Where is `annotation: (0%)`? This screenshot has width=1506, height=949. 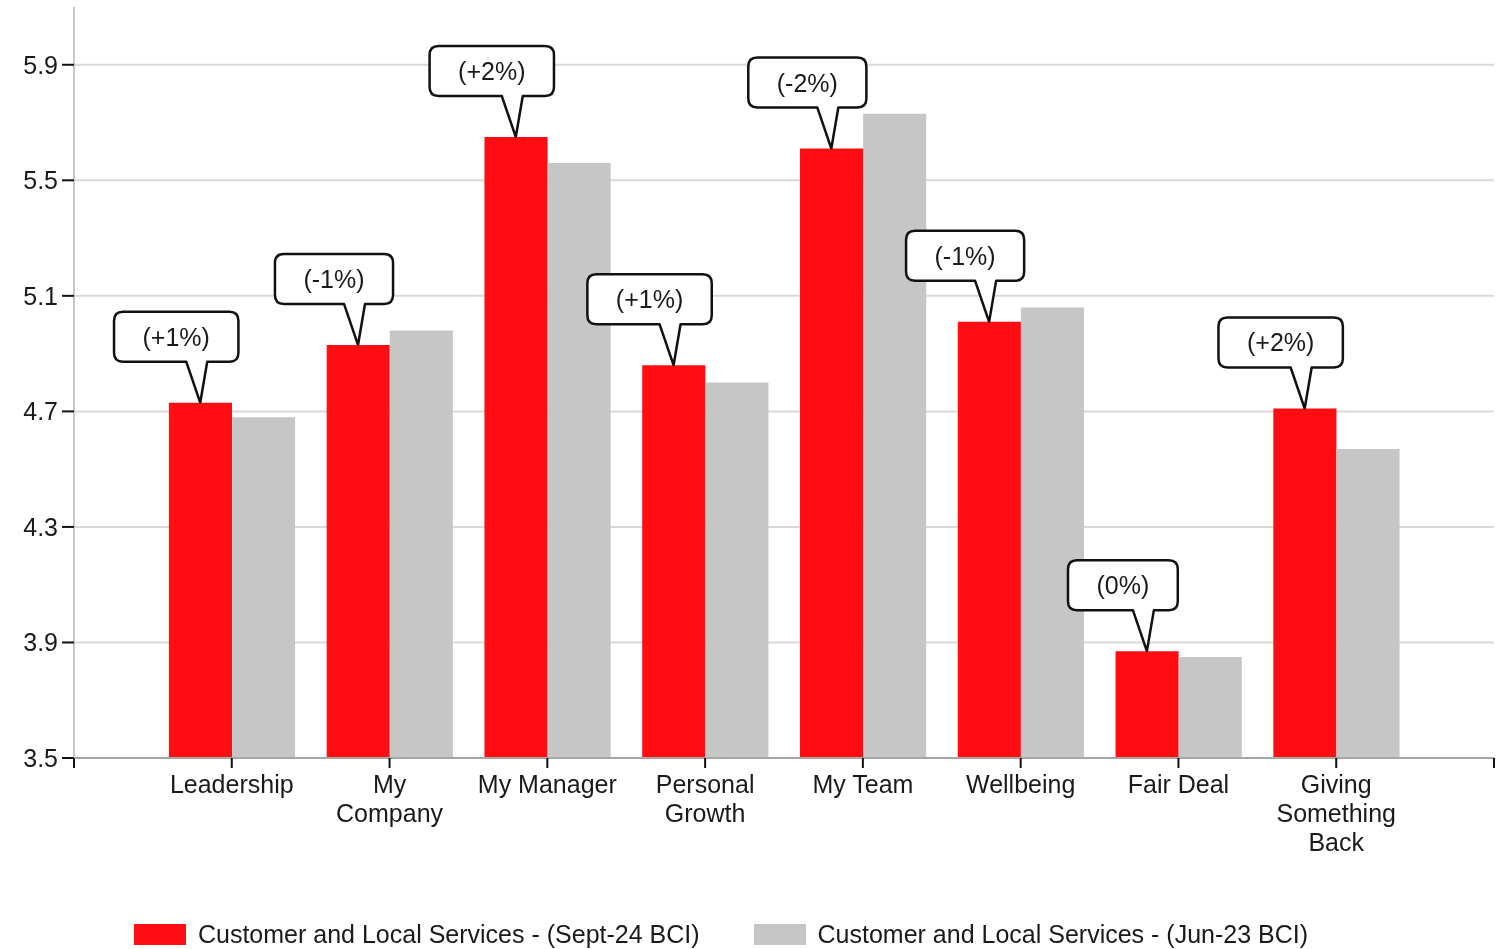
annotation: (0%) is located at coordinates (1123, 585).